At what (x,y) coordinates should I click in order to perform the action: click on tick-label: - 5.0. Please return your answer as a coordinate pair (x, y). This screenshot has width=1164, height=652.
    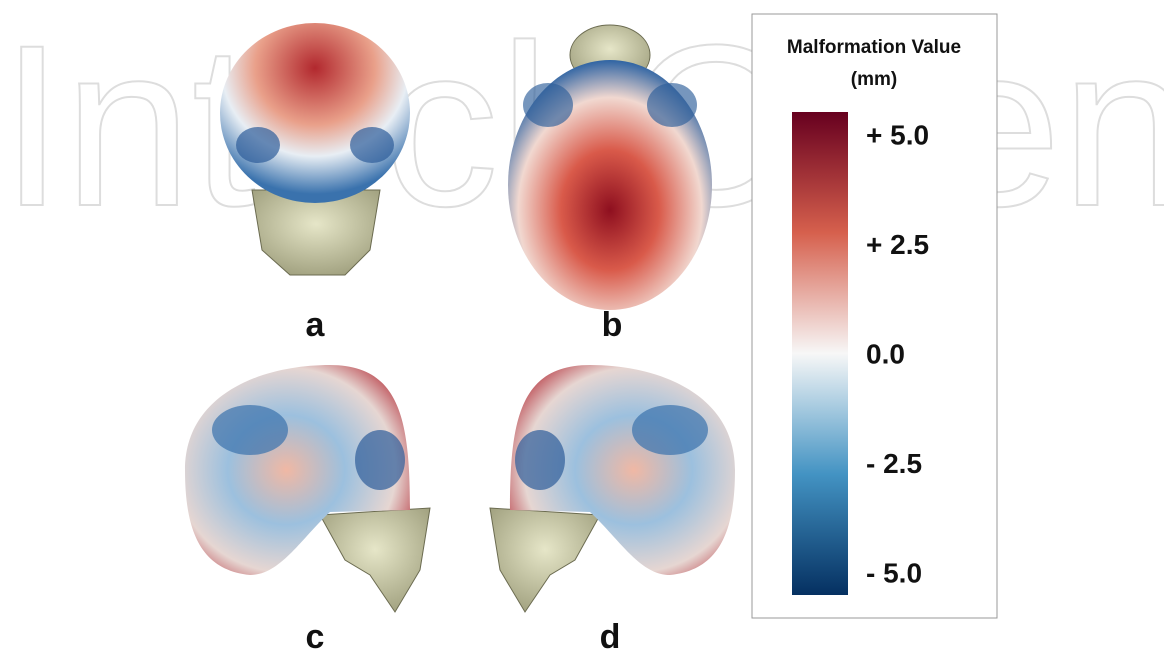
    Looking at the image, I should click on (894, 573).